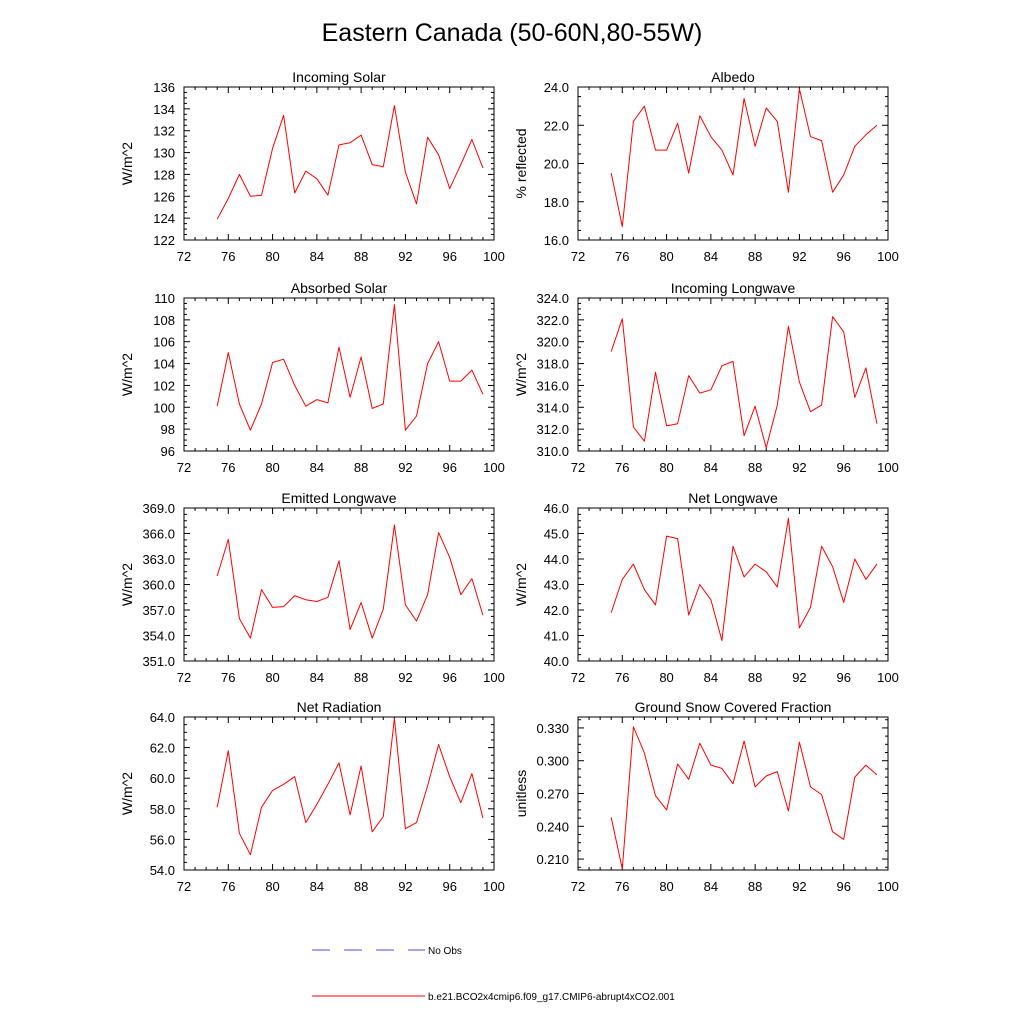  What do you see at coordinates (556, 202) in the screenshot?
I see `y-tick-label: 18.0` at bounding box center [556, 202].